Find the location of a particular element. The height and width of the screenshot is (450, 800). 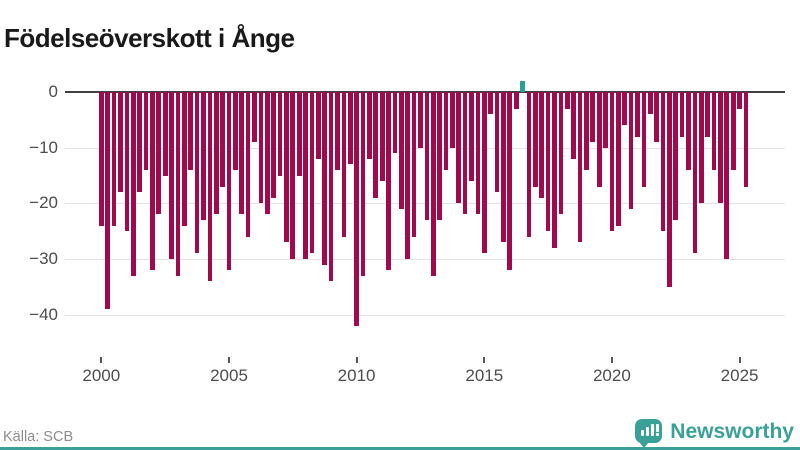

page-title: Födelseöverskott i Ånge is located at coordinates (149, 38).